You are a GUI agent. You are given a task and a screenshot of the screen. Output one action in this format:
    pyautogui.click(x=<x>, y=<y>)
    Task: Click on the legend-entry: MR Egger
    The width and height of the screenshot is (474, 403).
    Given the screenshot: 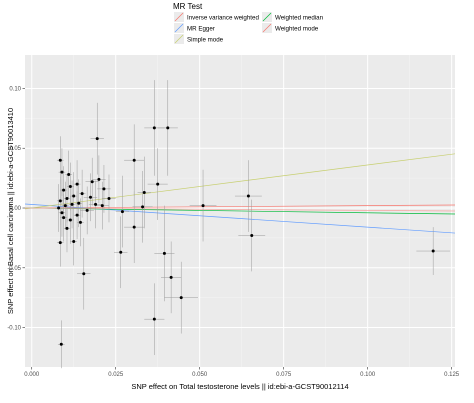 What is the action you would take?
    pyautogui.click(x=194, y=28)
    